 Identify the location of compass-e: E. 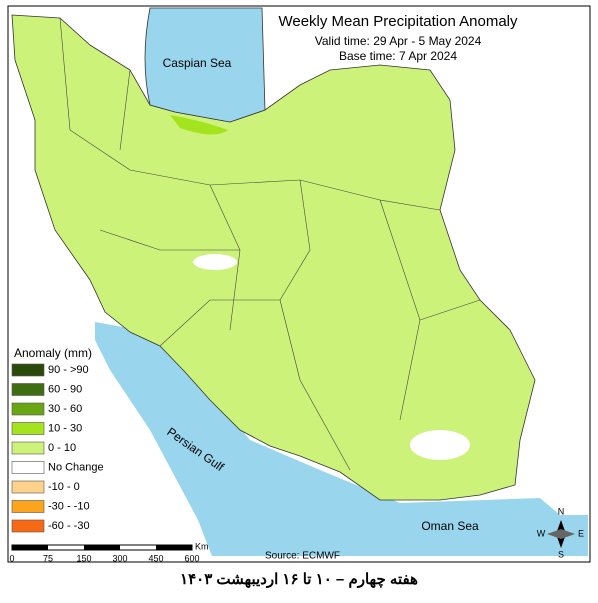
(581, 533).